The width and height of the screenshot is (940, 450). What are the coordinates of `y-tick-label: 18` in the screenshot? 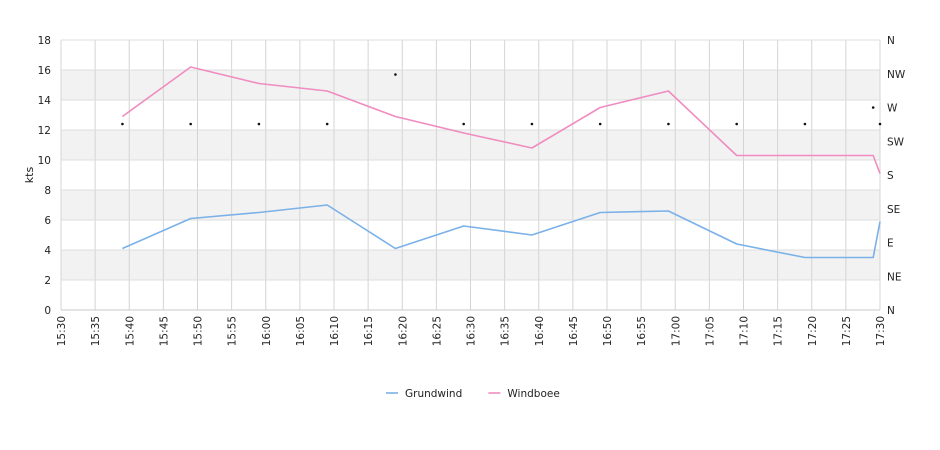 It's located at (44, 41).